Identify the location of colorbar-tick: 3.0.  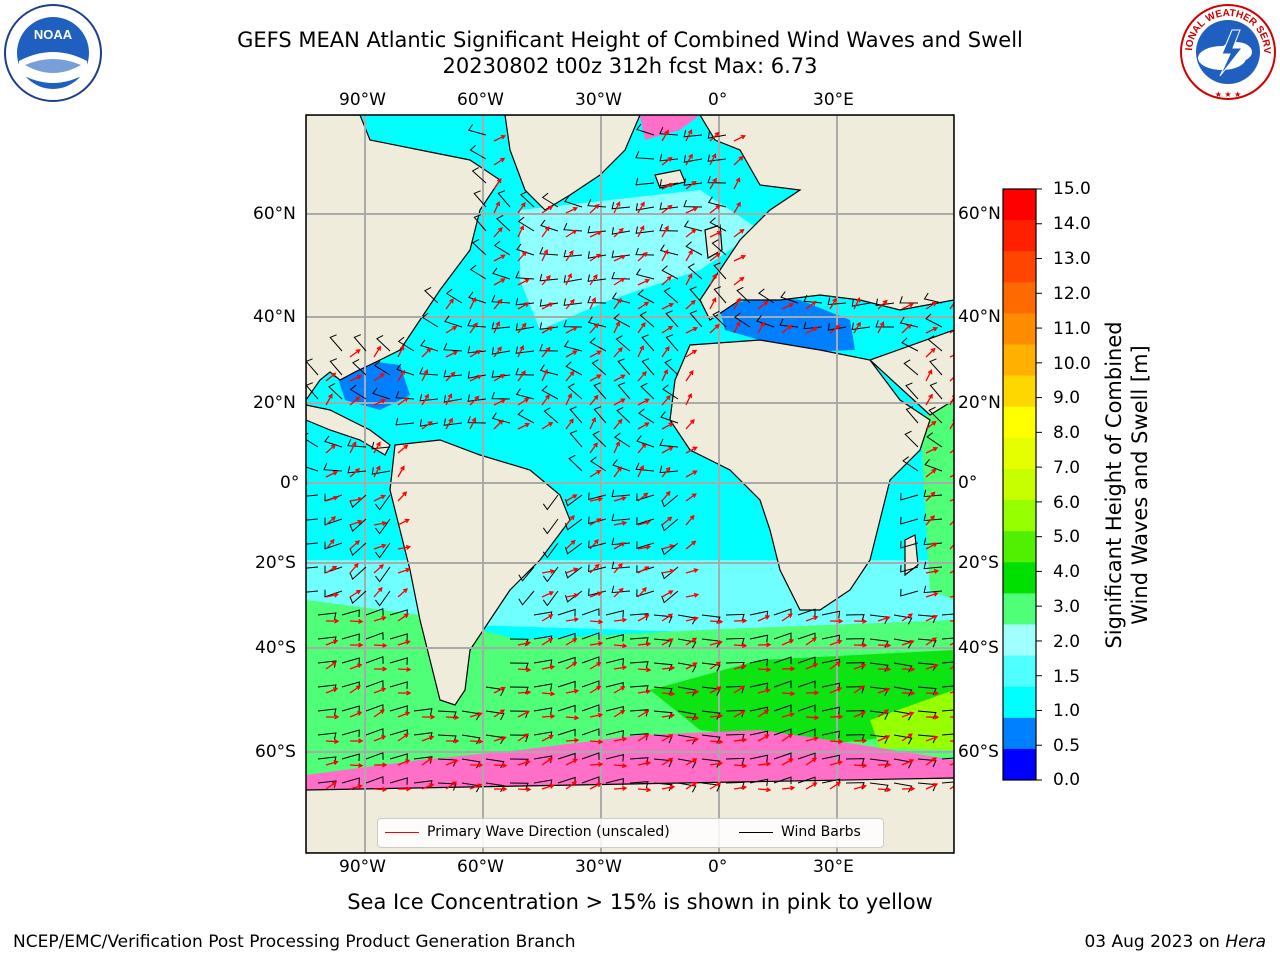
(1067, 607).